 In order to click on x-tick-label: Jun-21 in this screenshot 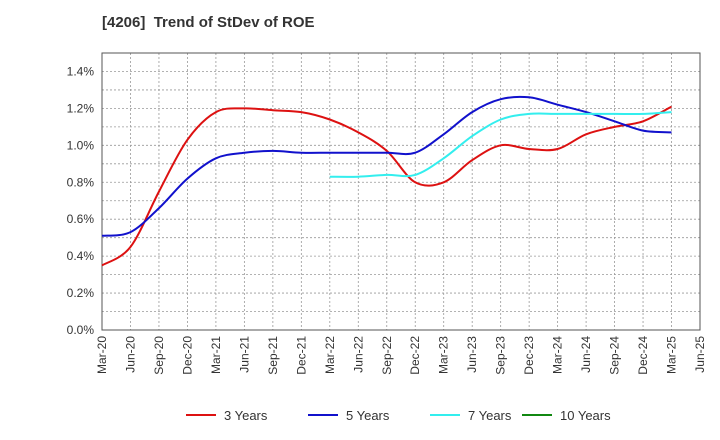, I will do `click(244, 354)`.